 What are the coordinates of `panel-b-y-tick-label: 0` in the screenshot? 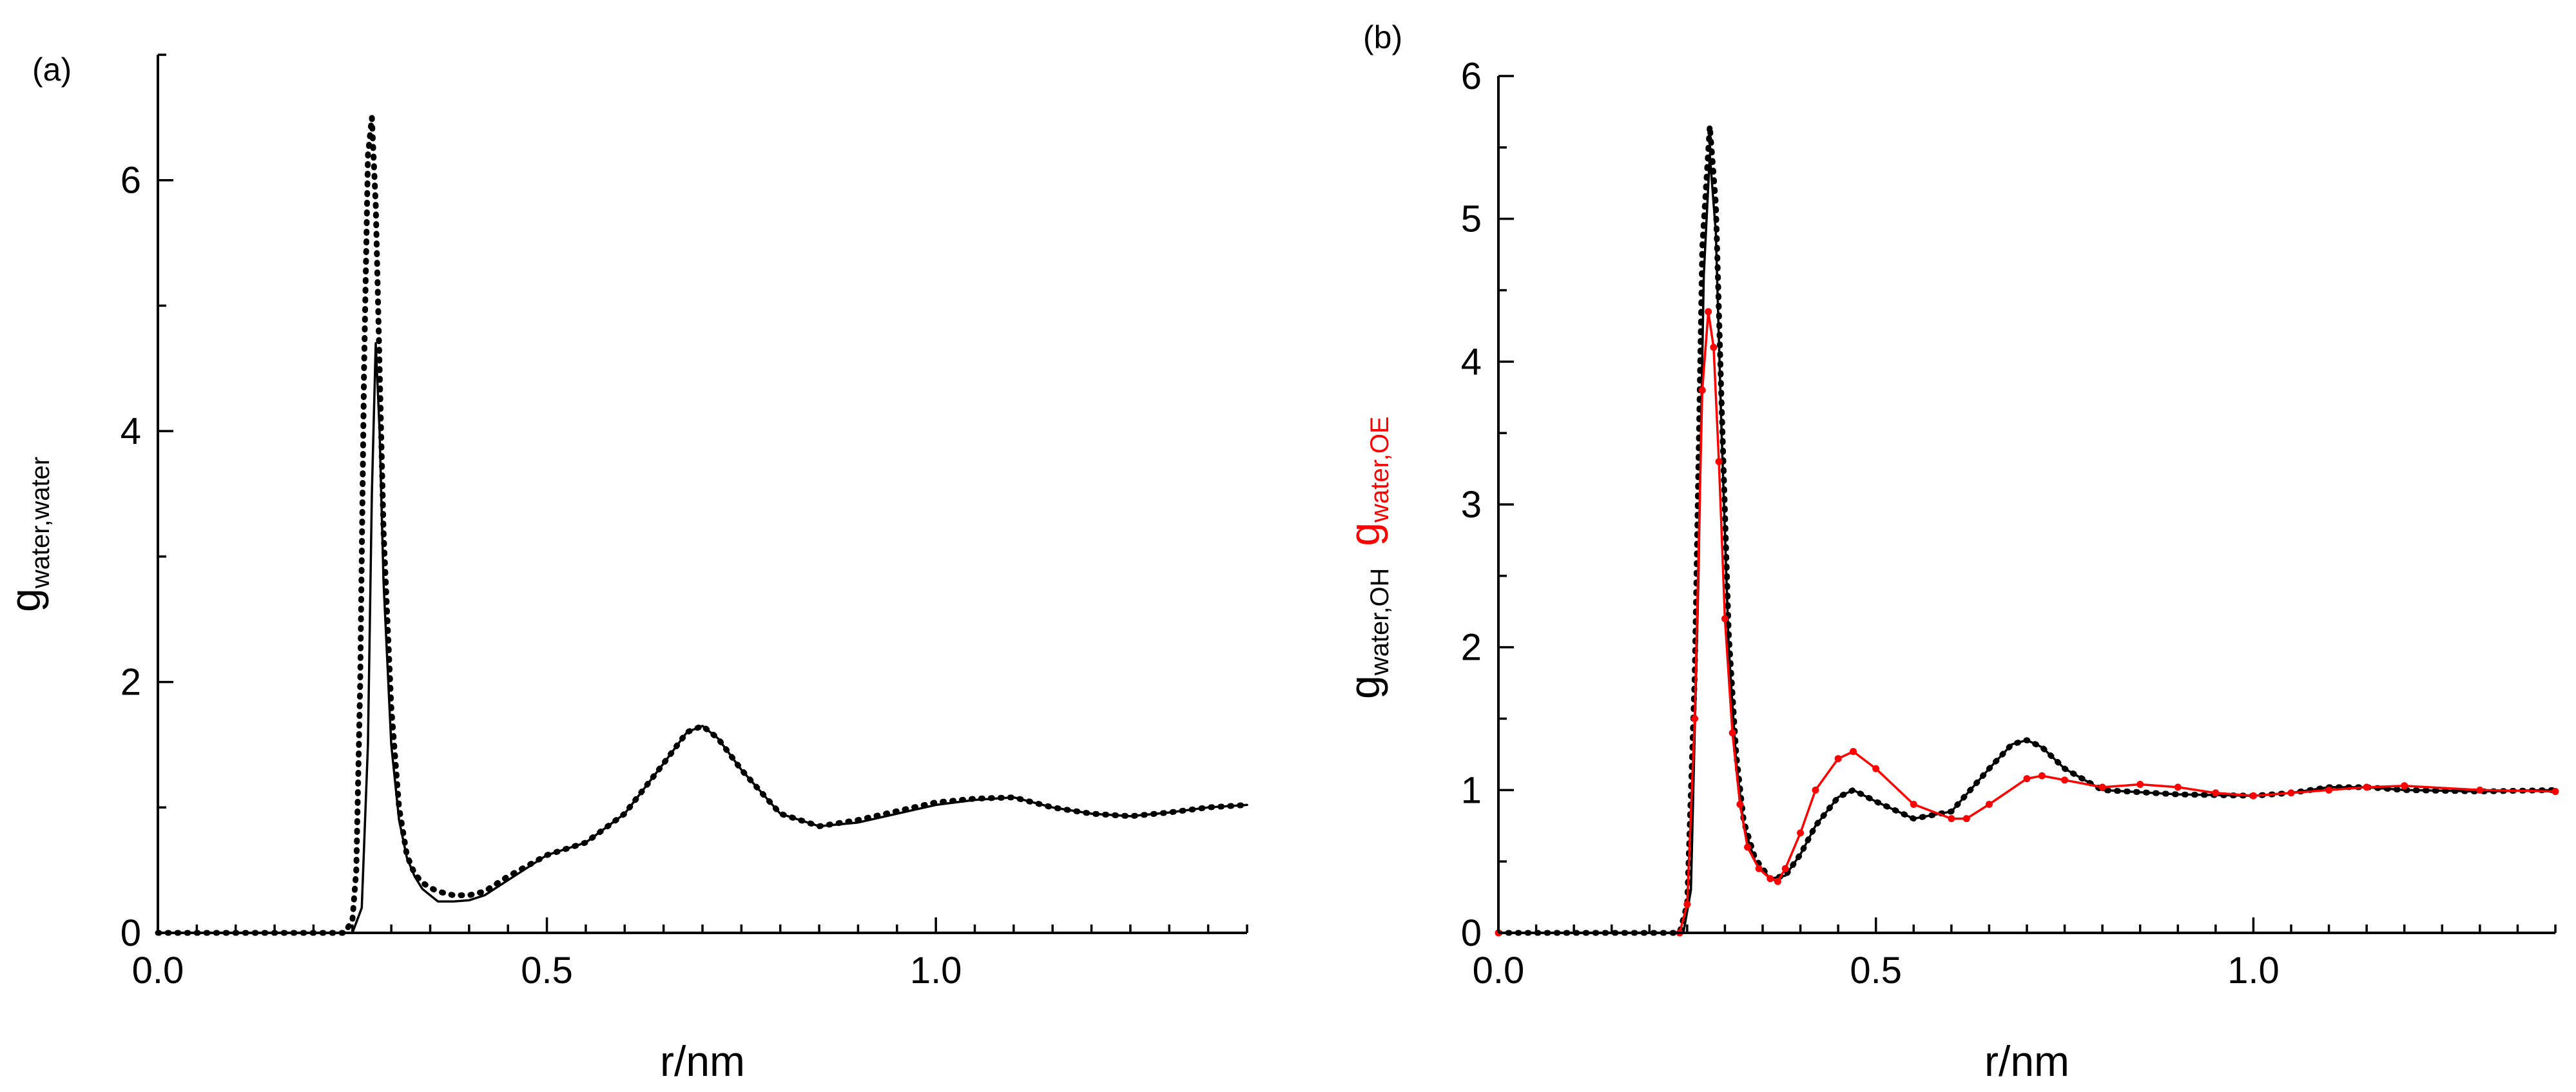 It's located at (1471, 933).